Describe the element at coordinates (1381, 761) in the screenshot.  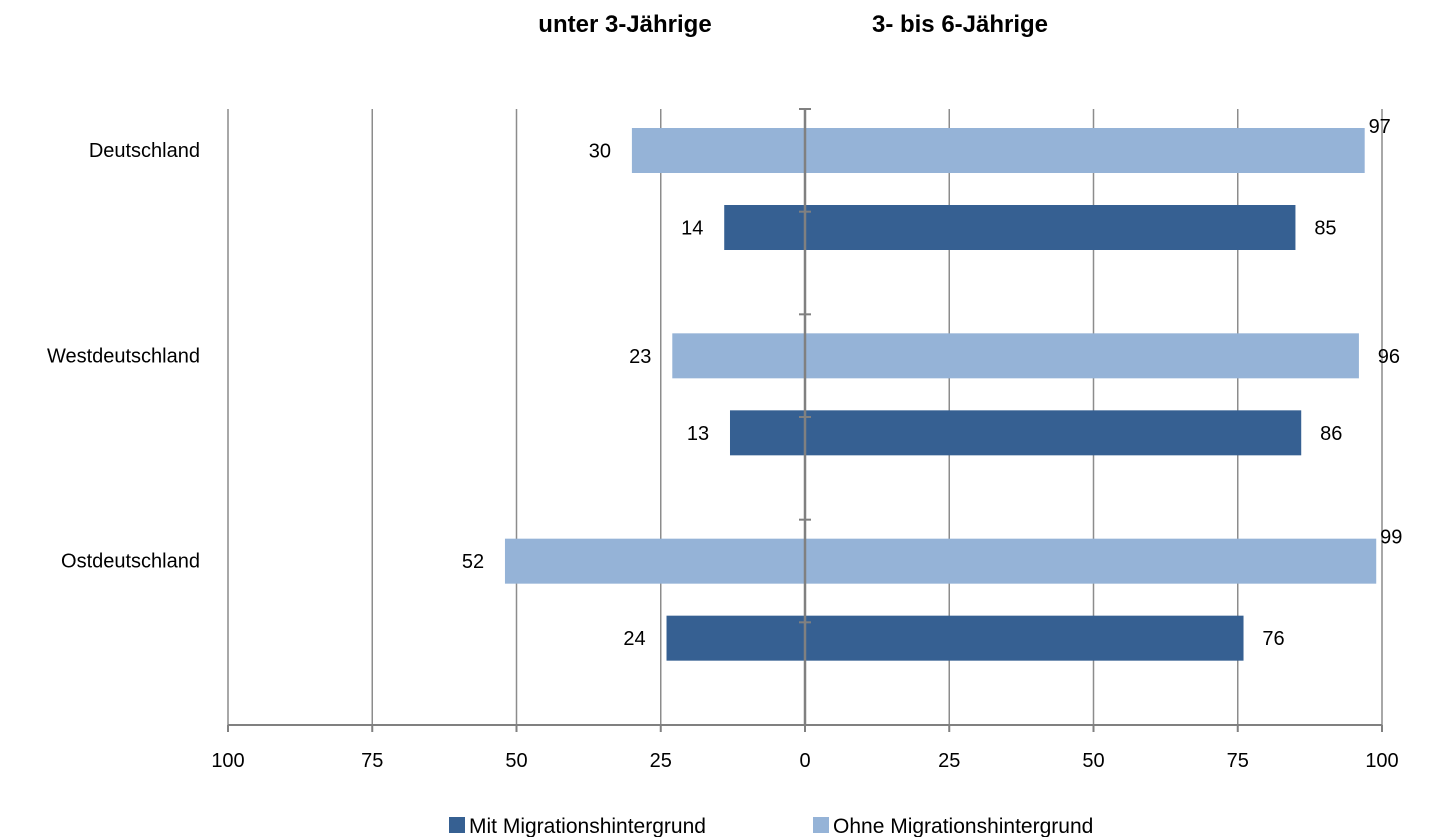
I see `x-tick-label-8: 100` at that location.